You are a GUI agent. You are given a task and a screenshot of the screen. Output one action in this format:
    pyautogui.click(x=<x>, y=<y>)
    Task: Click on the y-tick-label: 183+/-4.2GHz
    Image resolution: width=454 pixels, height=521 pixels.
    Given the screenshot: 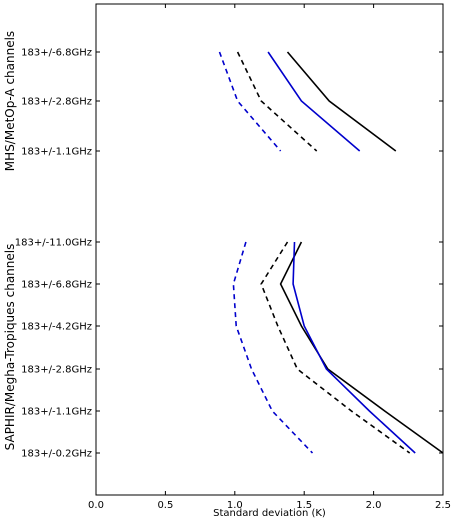 What is the action you would take?
    pyautogui.click(x=56, y=327)
    